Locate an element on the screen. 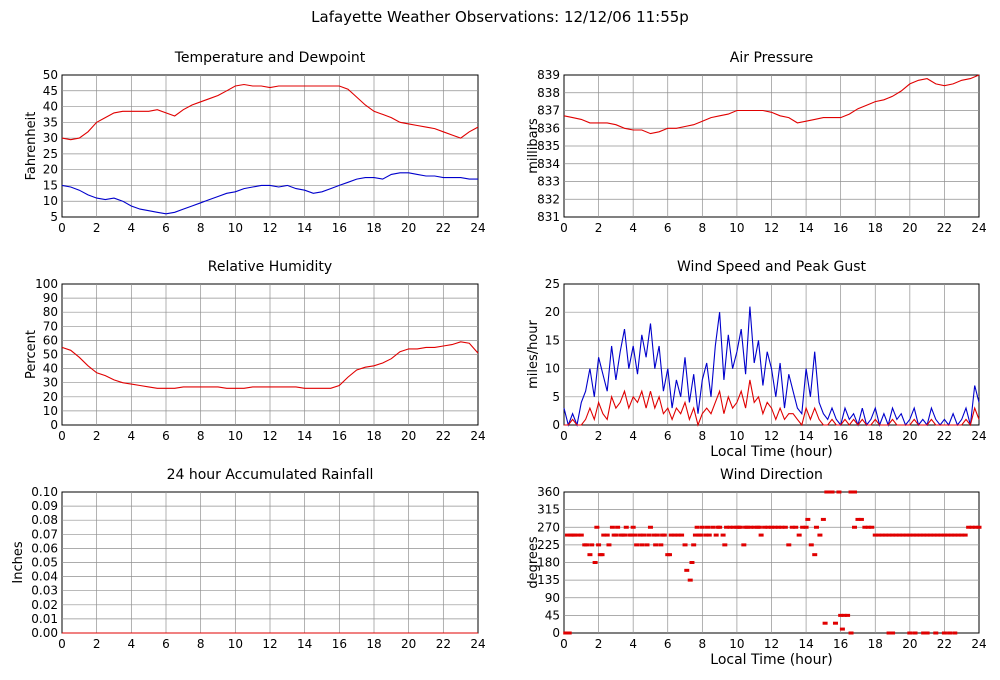 The width and height of the screenshot is (1000, 680). pressure-y-axis-label: millibars is located at coordinates (533, 146).